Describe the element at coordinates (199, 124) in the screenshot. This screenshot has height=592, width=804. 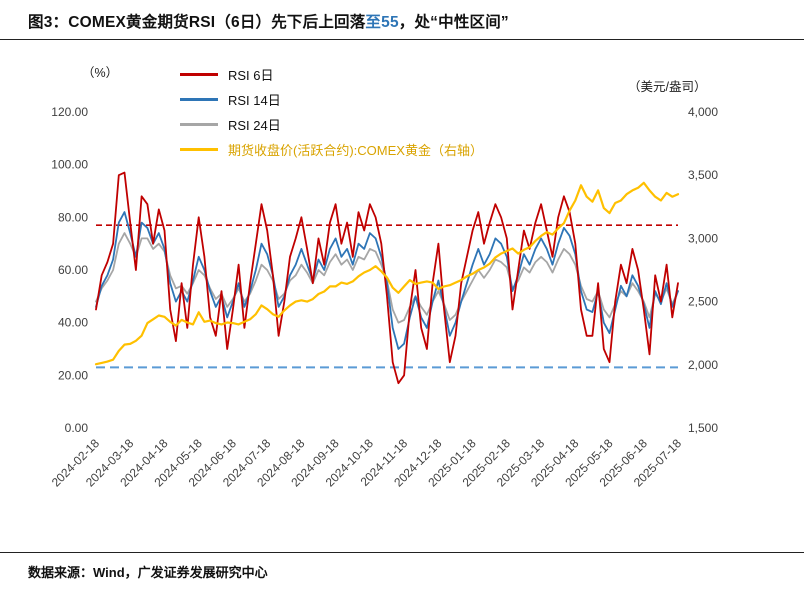
I see `rsi-24-line-swatch-icon` at that location.